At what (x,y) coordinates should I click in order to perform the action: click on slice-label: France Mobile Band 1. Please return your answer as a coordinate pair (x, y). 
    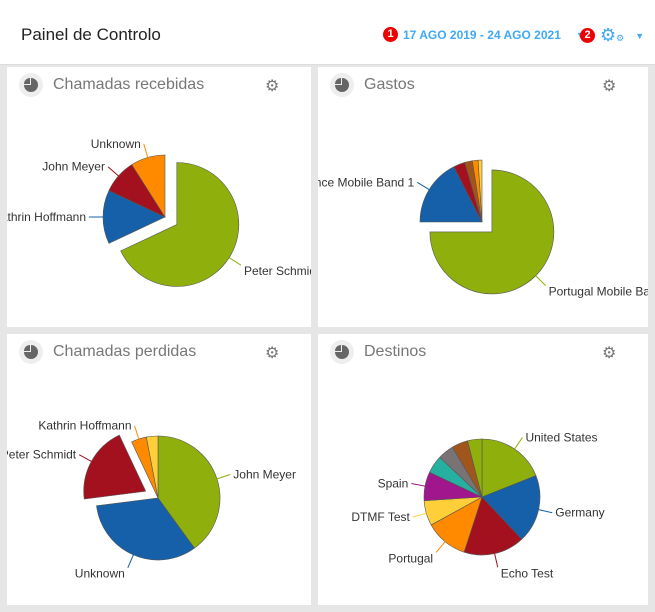
    Looking at the image, I should click on (366, 182).